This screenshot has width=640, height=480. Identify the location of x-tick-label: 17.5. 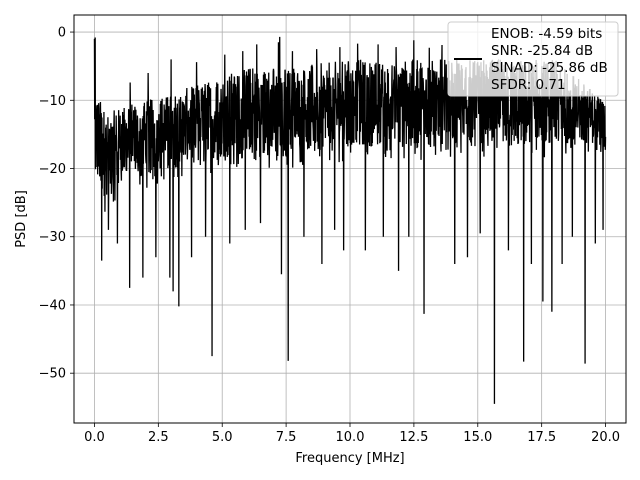
(541, 437).